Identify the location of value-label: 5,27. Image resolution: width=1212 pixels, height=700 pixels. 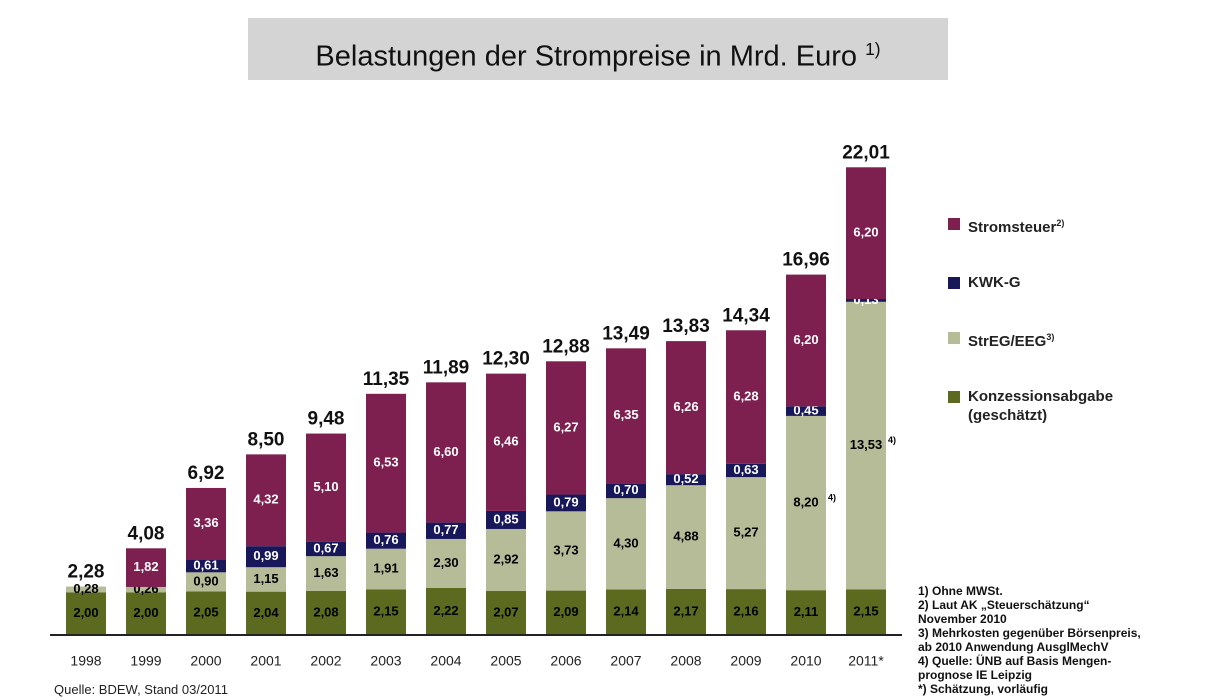
(745, 532).